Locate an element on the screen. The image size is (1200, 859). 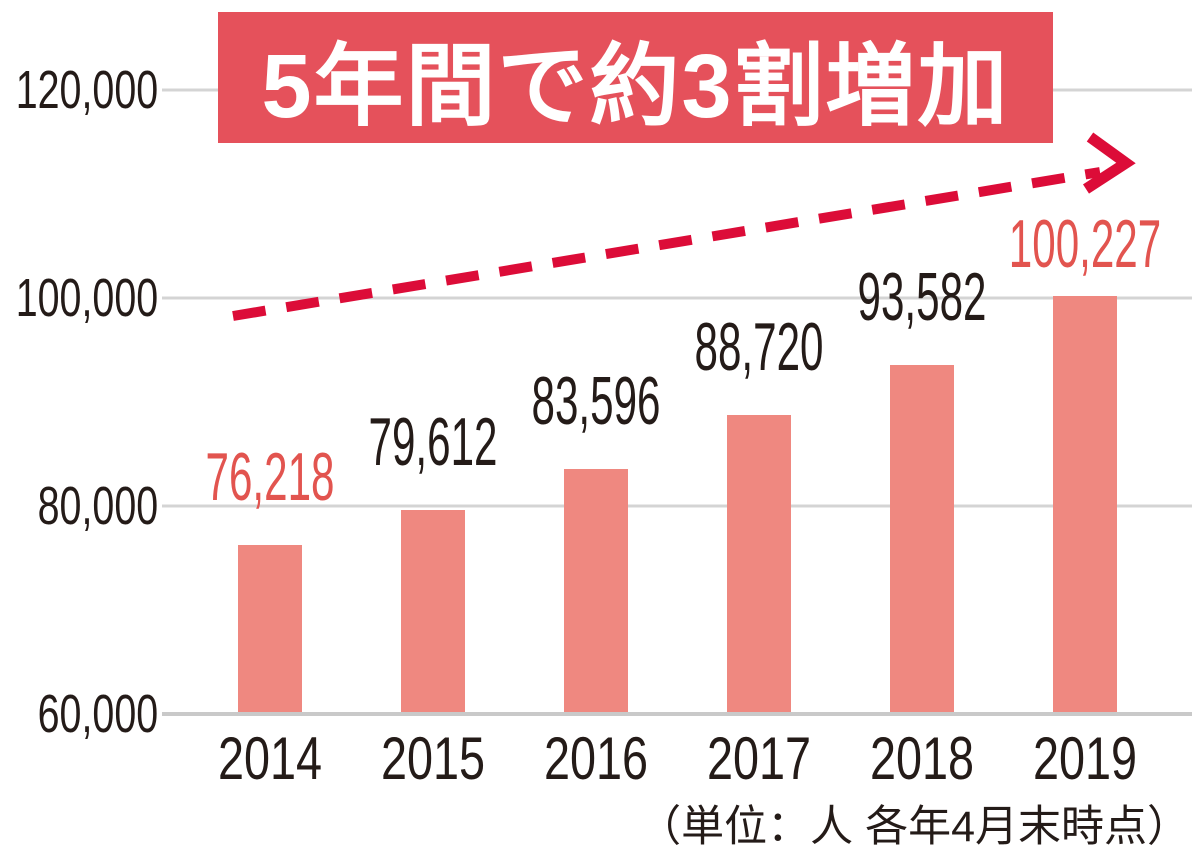
bar-2017 is located at coordinates (759, 564).